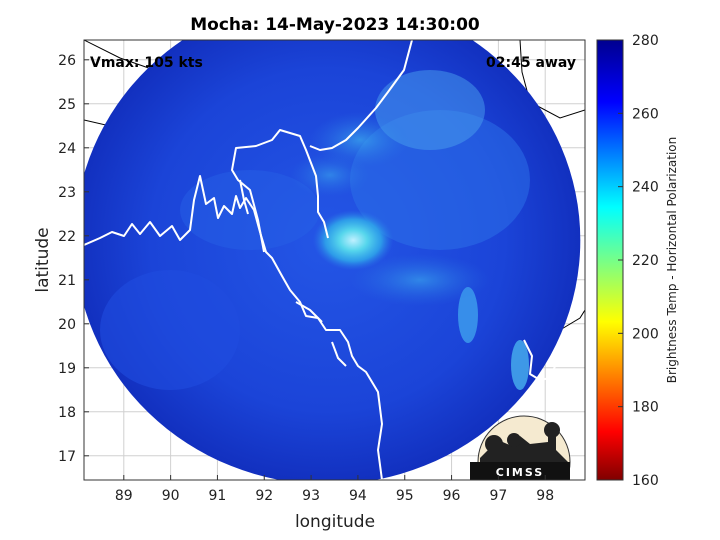 This screenshot has width=720, height=540. What do you see at coordinates (531, 63) in the screenshot?
I see `time-away-annotation: 02:45 away` at bounding box center [531, 63].